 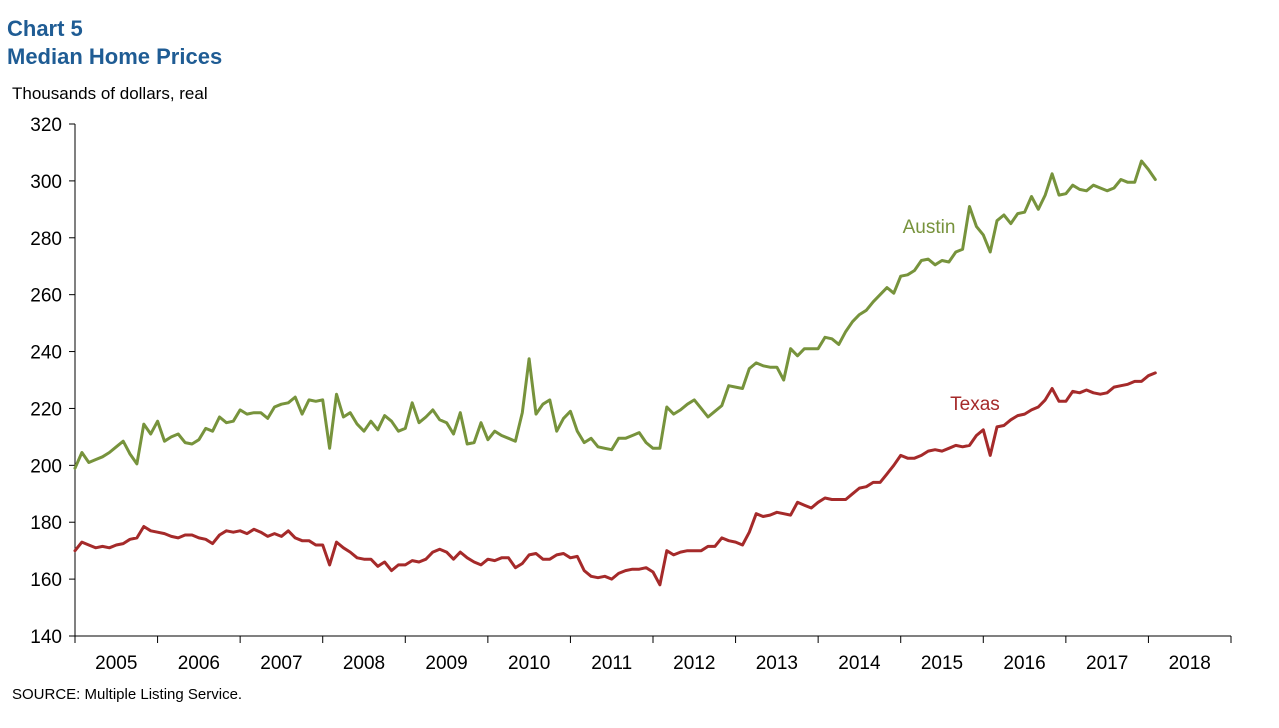 I want to click on x-tick-label: 2009, so click(x=446, y=663).